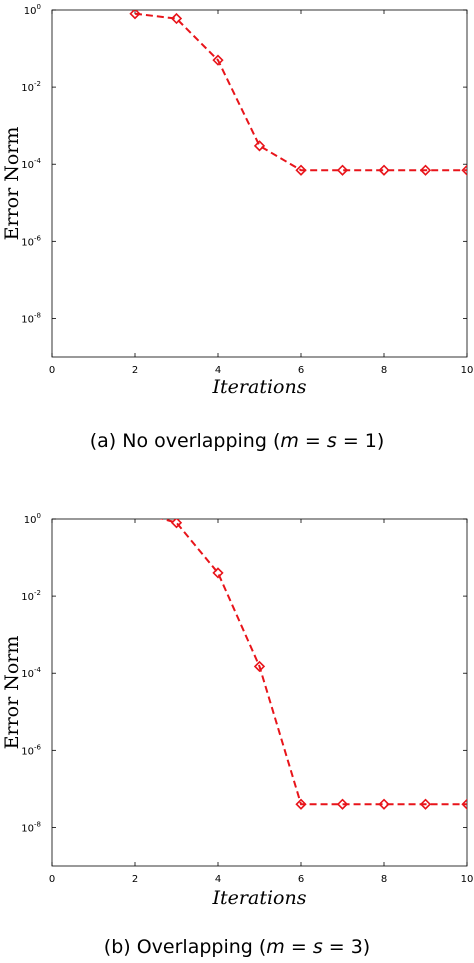  Describe the element at coordinates (31, 164) in the screenshot. I see `chart-a-y-tick-label: 10⁻⁴` at that location.